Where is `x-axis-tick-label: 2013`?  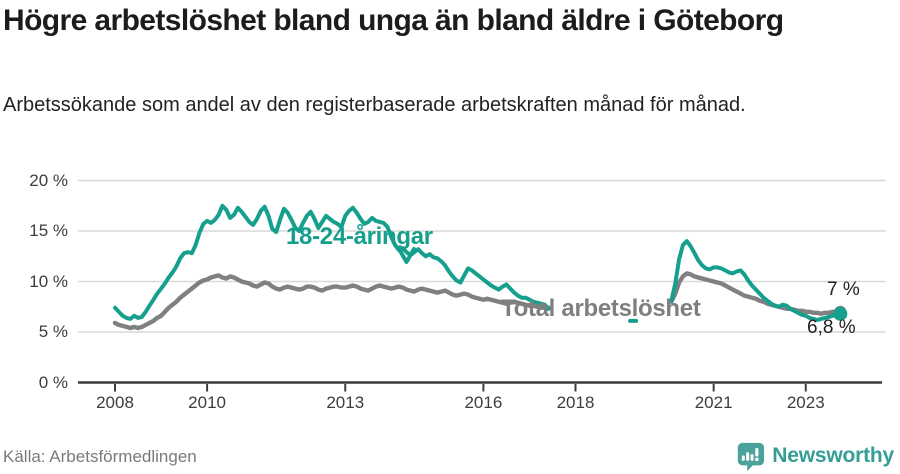
x-axis-tick-label: 2013 is located at coordinates (345, 402).